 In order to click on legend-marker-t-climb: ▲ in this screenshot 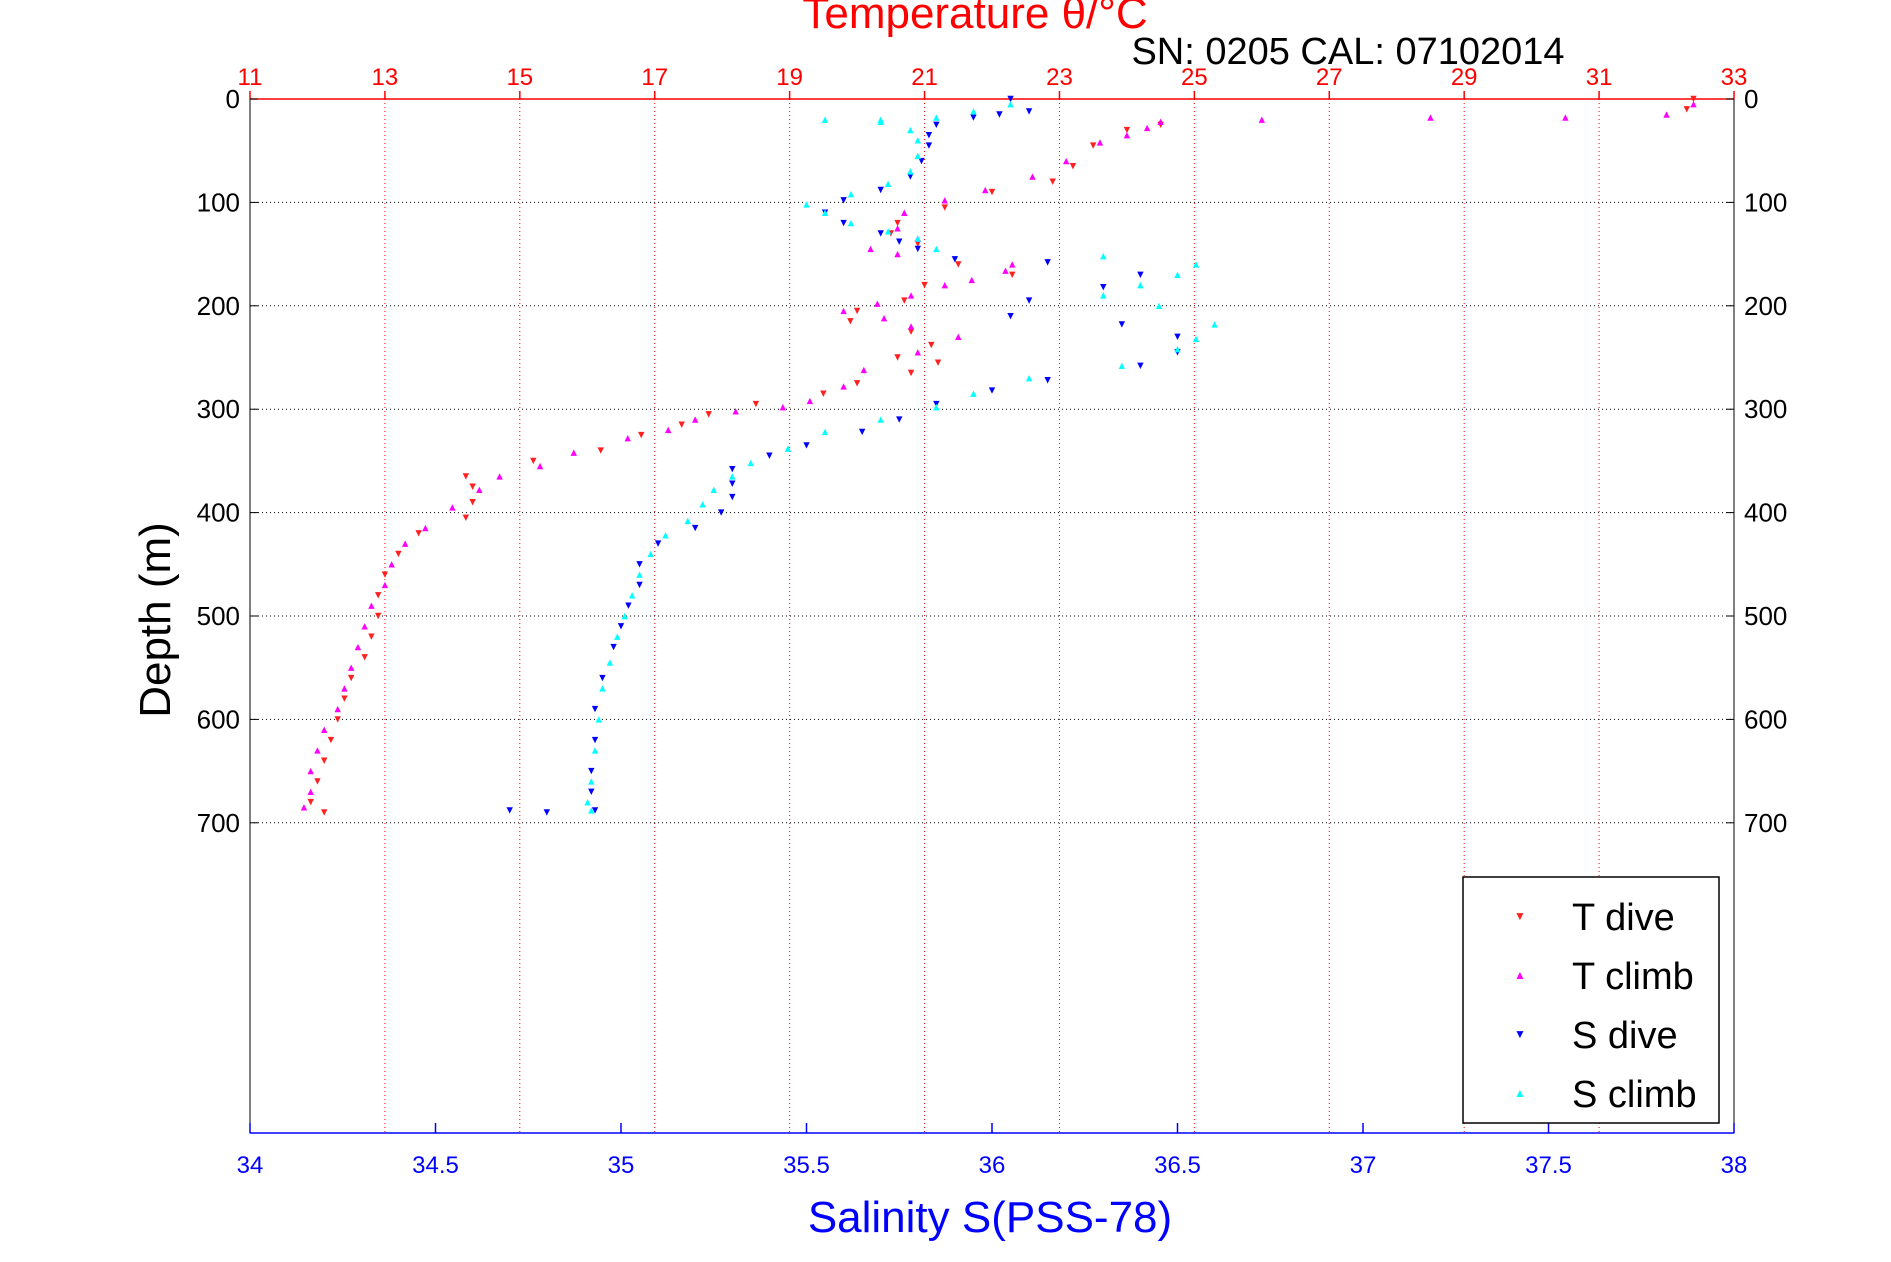, I will do `click(1520, 975)`.